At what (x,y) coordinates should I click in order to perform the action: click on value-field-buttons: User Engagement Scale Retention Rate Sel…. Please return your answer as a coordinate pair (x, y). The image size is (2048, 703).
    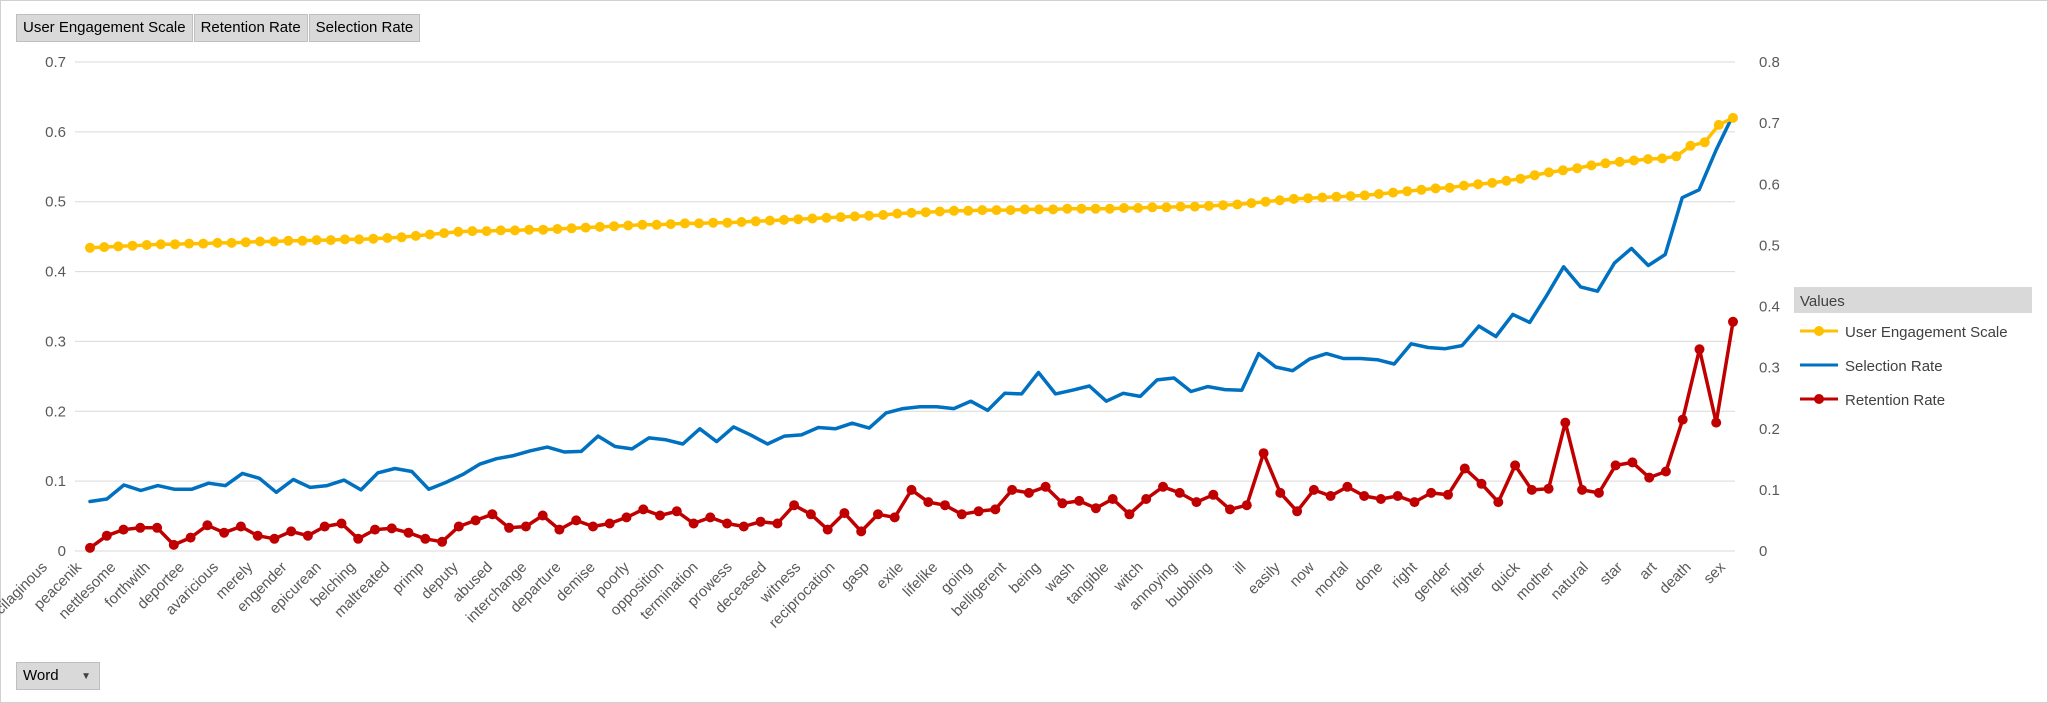
    Looking at the image, I should click on (218, 28).